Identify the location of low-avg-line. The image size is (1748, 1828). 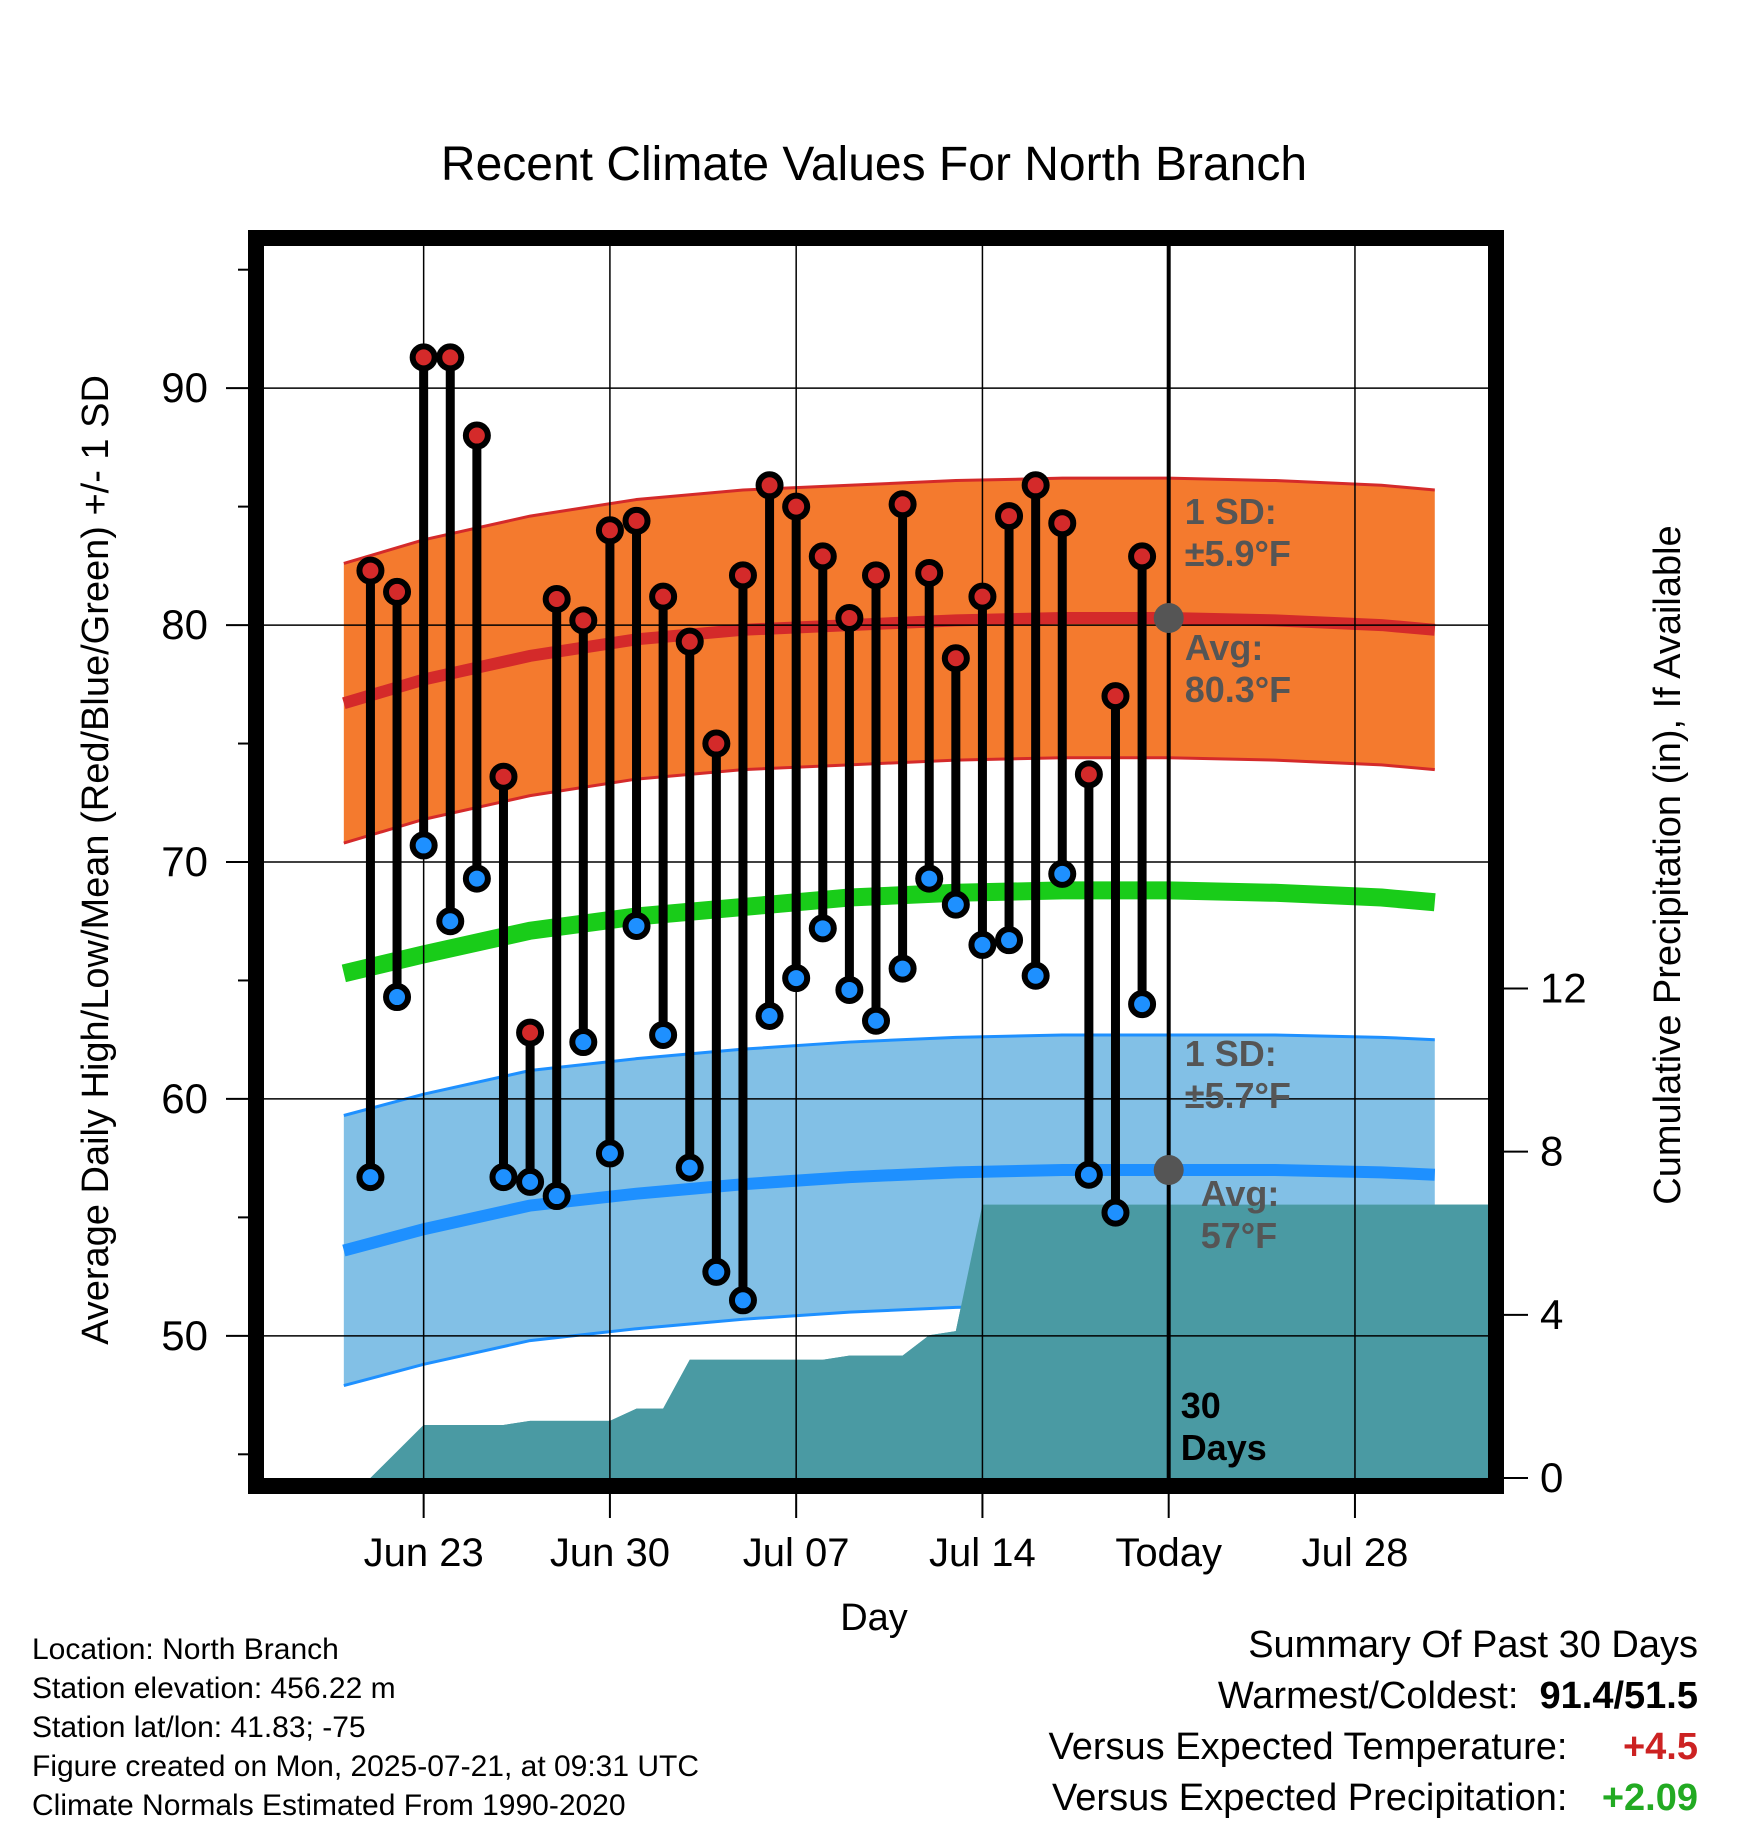
(889, 1210).